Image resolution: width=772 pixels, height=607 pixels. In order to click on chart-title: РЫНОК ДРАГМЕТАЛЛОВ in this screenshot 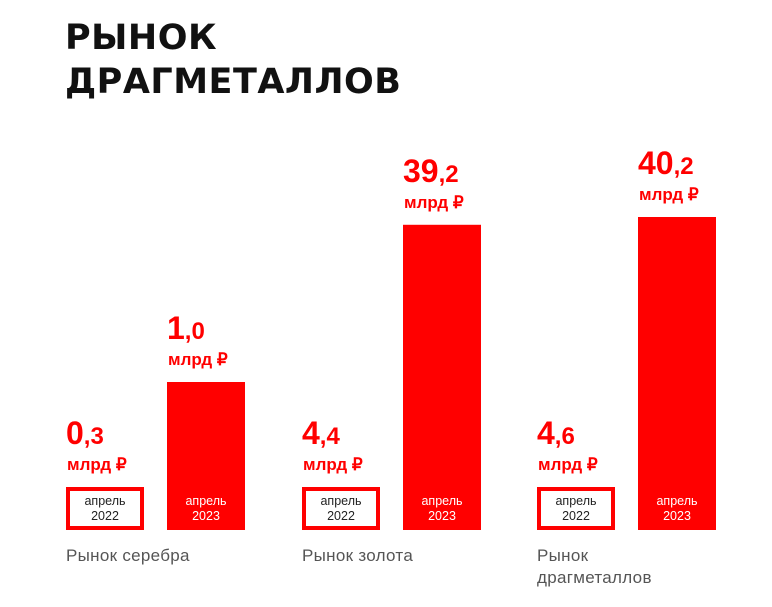, I will do `click(233, 60)`.